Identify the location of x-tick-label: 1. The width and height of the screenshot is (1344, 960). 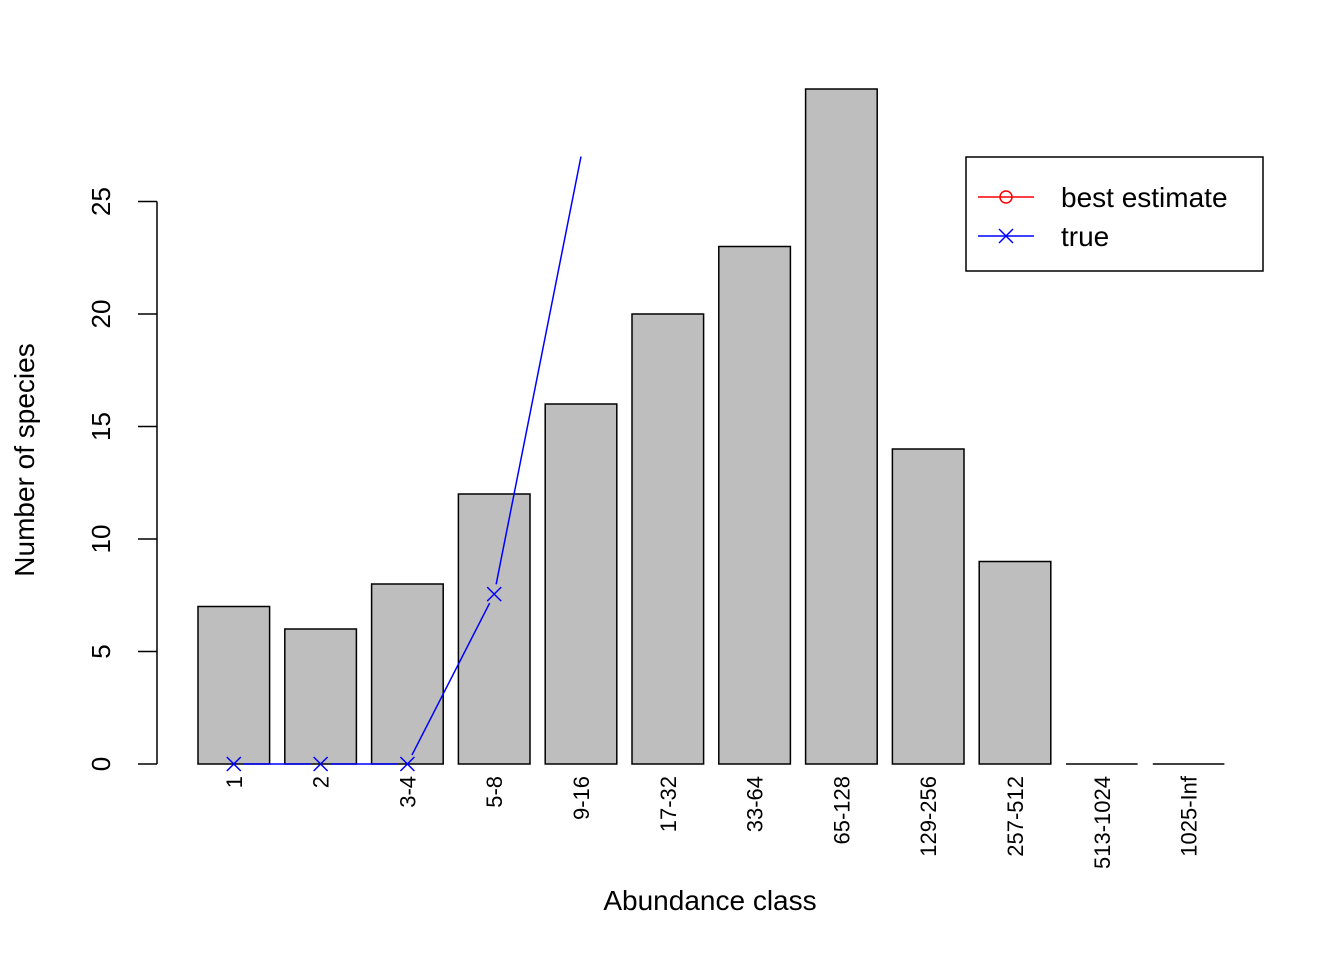
(234, 782).